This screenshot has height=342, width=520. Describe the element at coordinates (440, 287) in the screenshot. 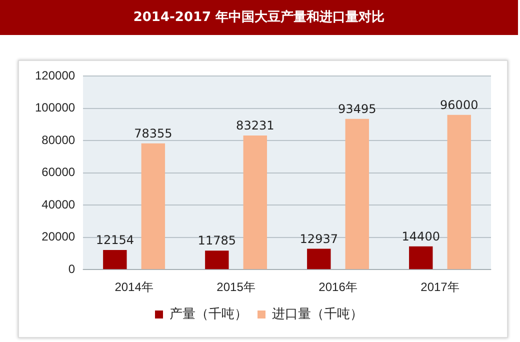

I see `x-tick-label: 2017年` at that location.